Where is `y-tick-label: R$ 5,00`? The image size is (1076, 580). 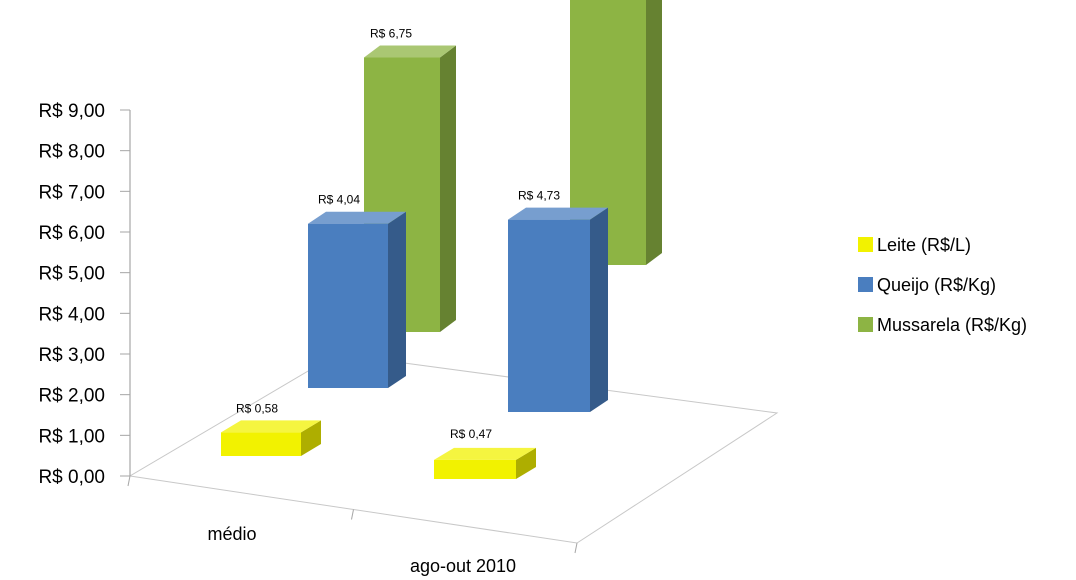
y-tick-label: R$ 5,00 is located at coordinates (71, 274).